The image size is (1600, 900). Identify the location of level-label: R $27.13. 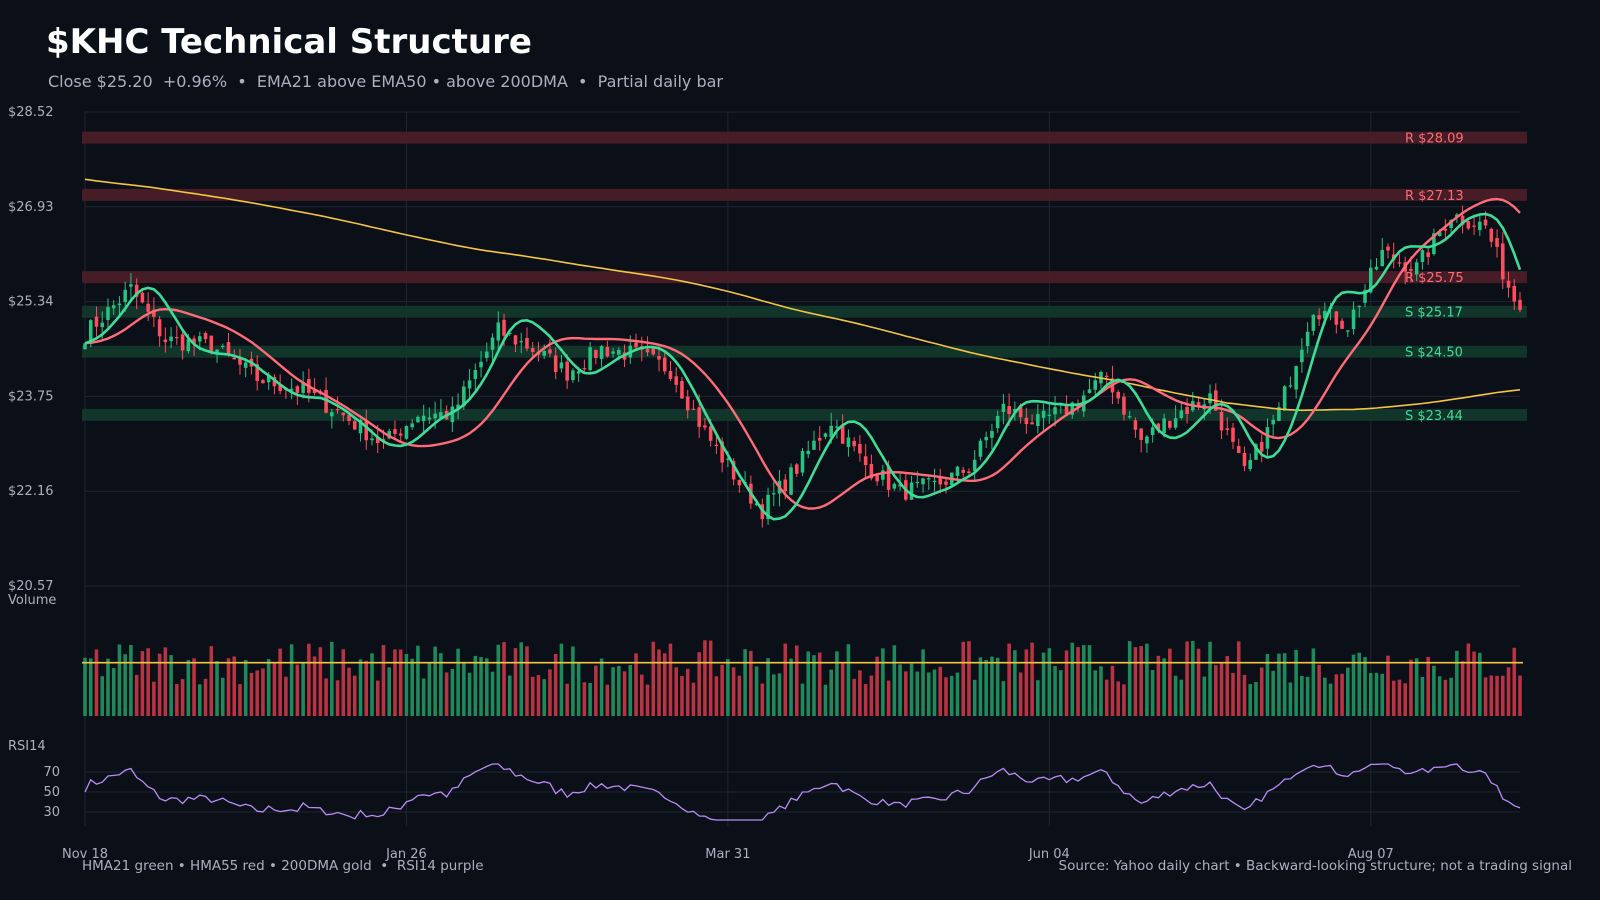
(1434, 196).